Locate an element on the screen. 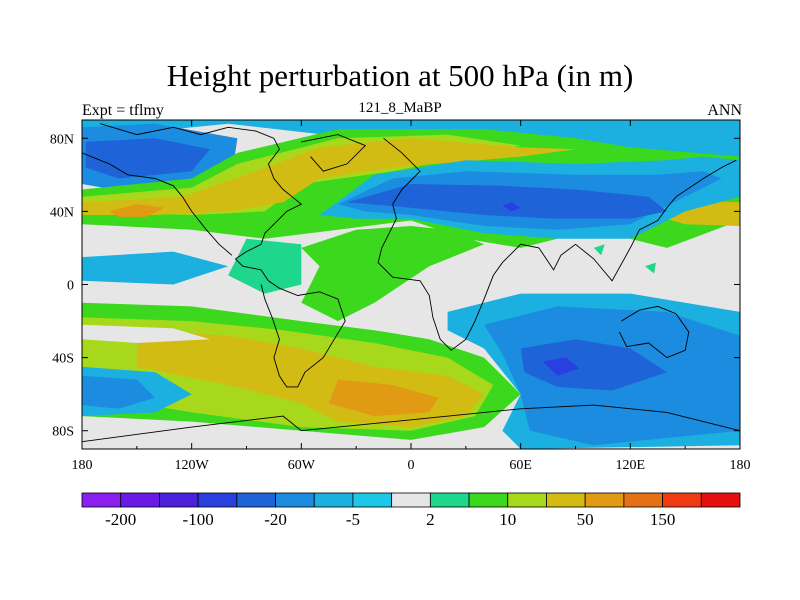 The image size is (800, 600). contour-tropical-green-africa is located at coordinates (393, 274).